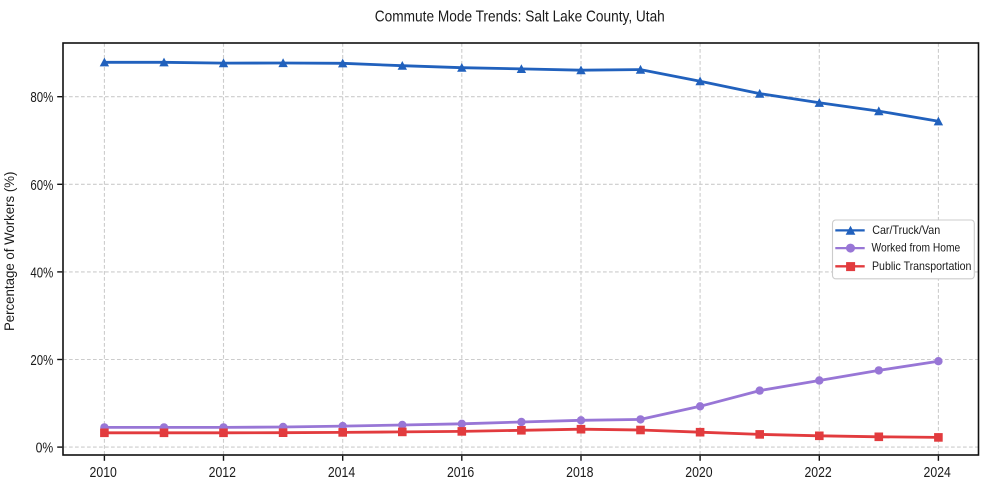 This screenshot has width=990, height=495. What do you see at coordinates (41, 186) in the screenshot?
I see `svg-text: 60%` at bounding box center [41, 186].